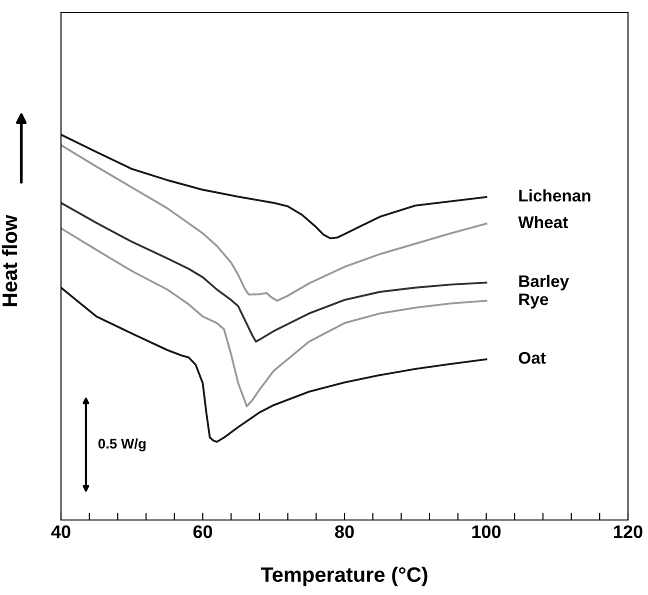 The image size is (648, 595). What do you see at coordinates (532, 358) in the screenshot?
I see `series-label: Oat` at bounding box center [532, 358].